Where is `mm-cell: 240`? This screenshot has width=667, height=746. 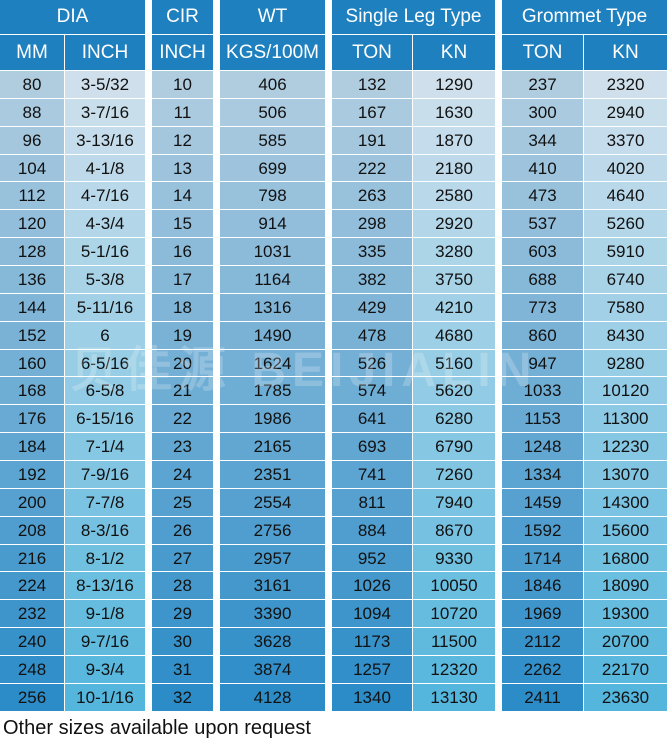
mm-cell: 240 is located at coordinates (32, 641).